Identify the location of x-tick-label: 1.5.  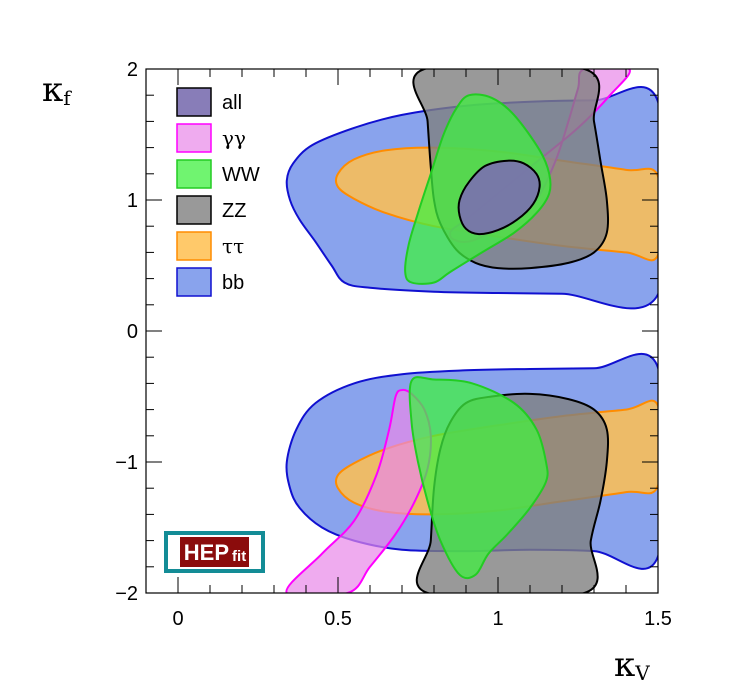
(658, 619).